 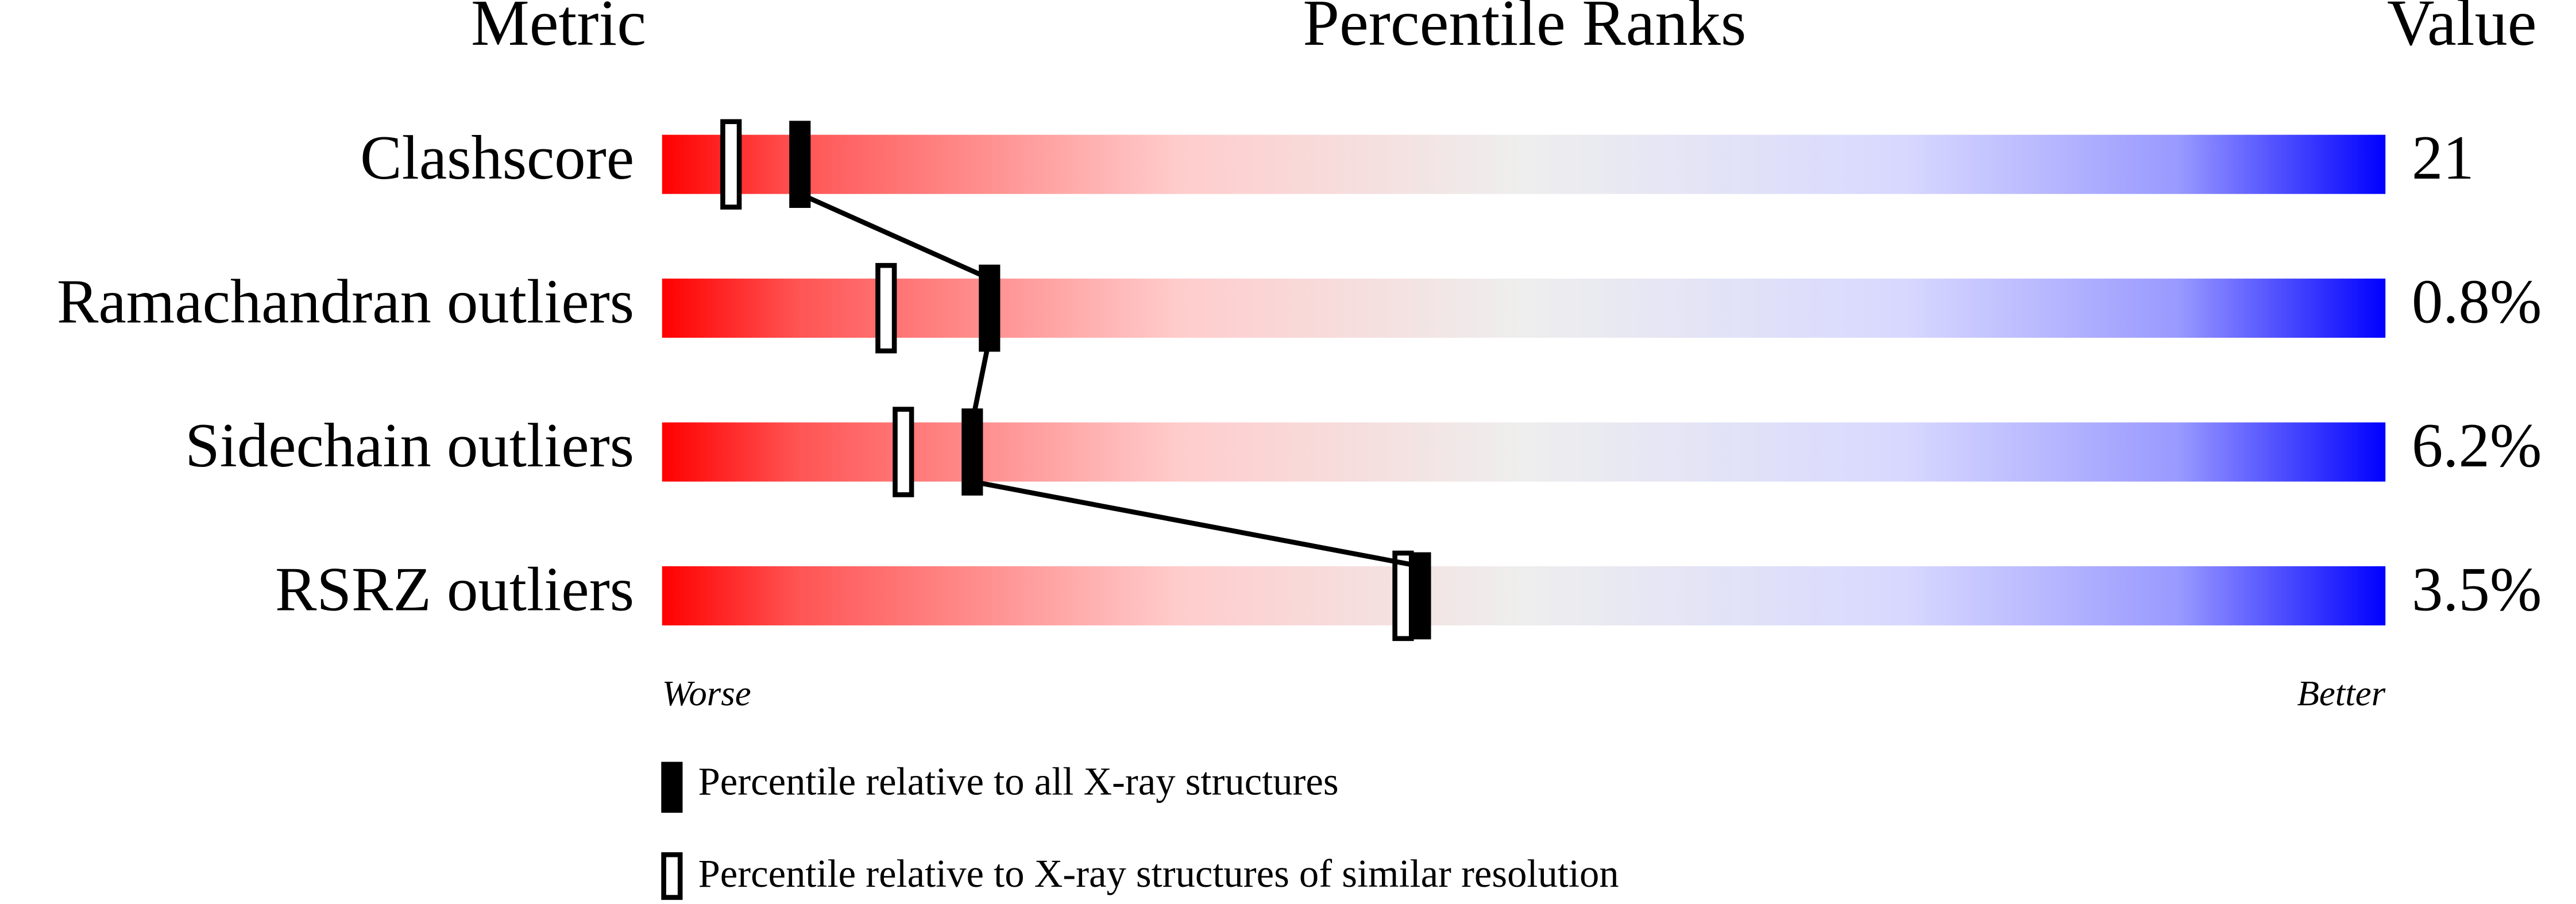 I want to click on worse-label: Worse, so click(x=706, y=693).